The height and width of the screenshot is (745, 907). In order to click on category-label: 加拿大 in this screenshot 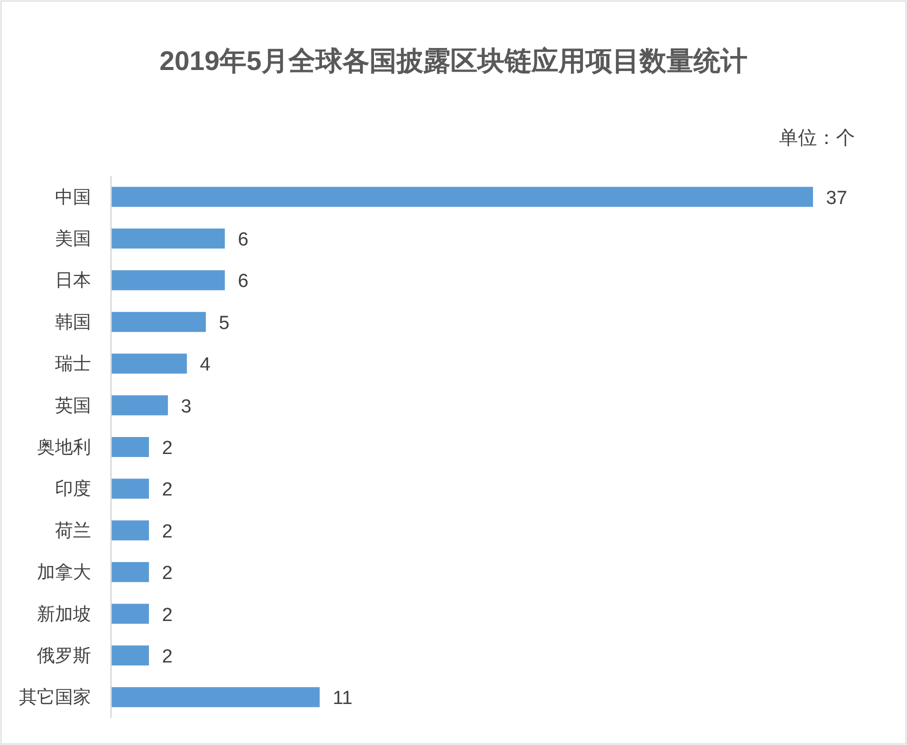, I will do `click(64, 572)`.